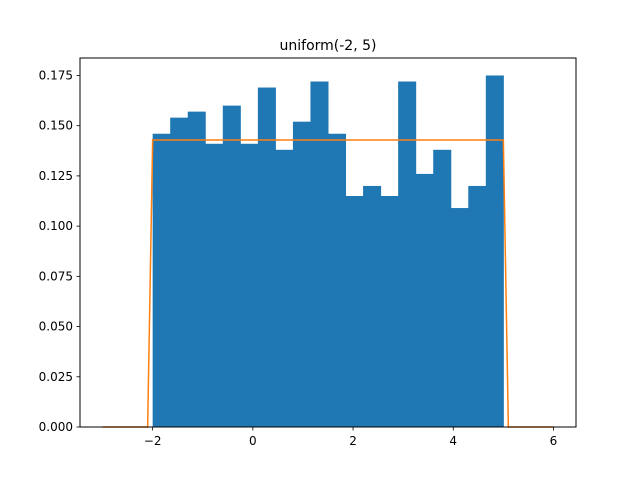 Image resolution: width=640 pixels, height=480 pixels. What do you see at coordinates (59, 251) in the screenshot?
I see `y-axis: 0.000 0.025 0.050 0.075 0.100 0.125 0.150 0.175` at bounding box center [59, 251].